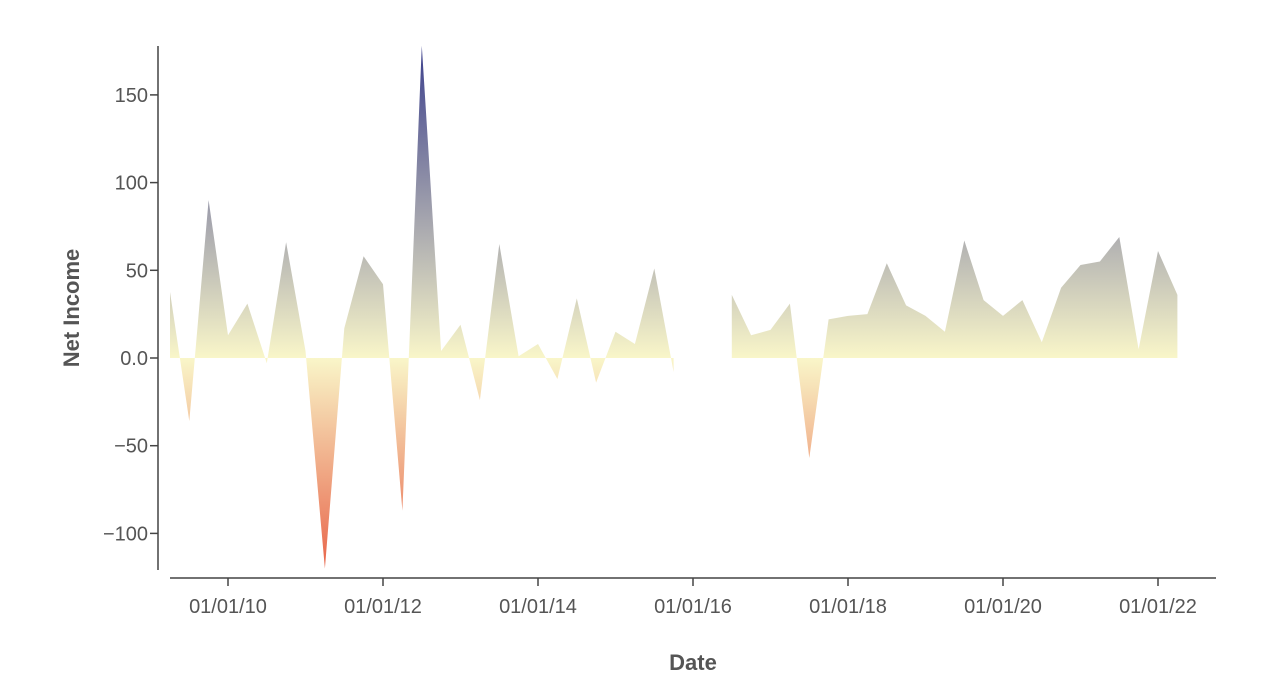 This screenshot has height=700, width=1263. I want to click on x-tick-label-5: 01/01/20, so click(1003, 607).